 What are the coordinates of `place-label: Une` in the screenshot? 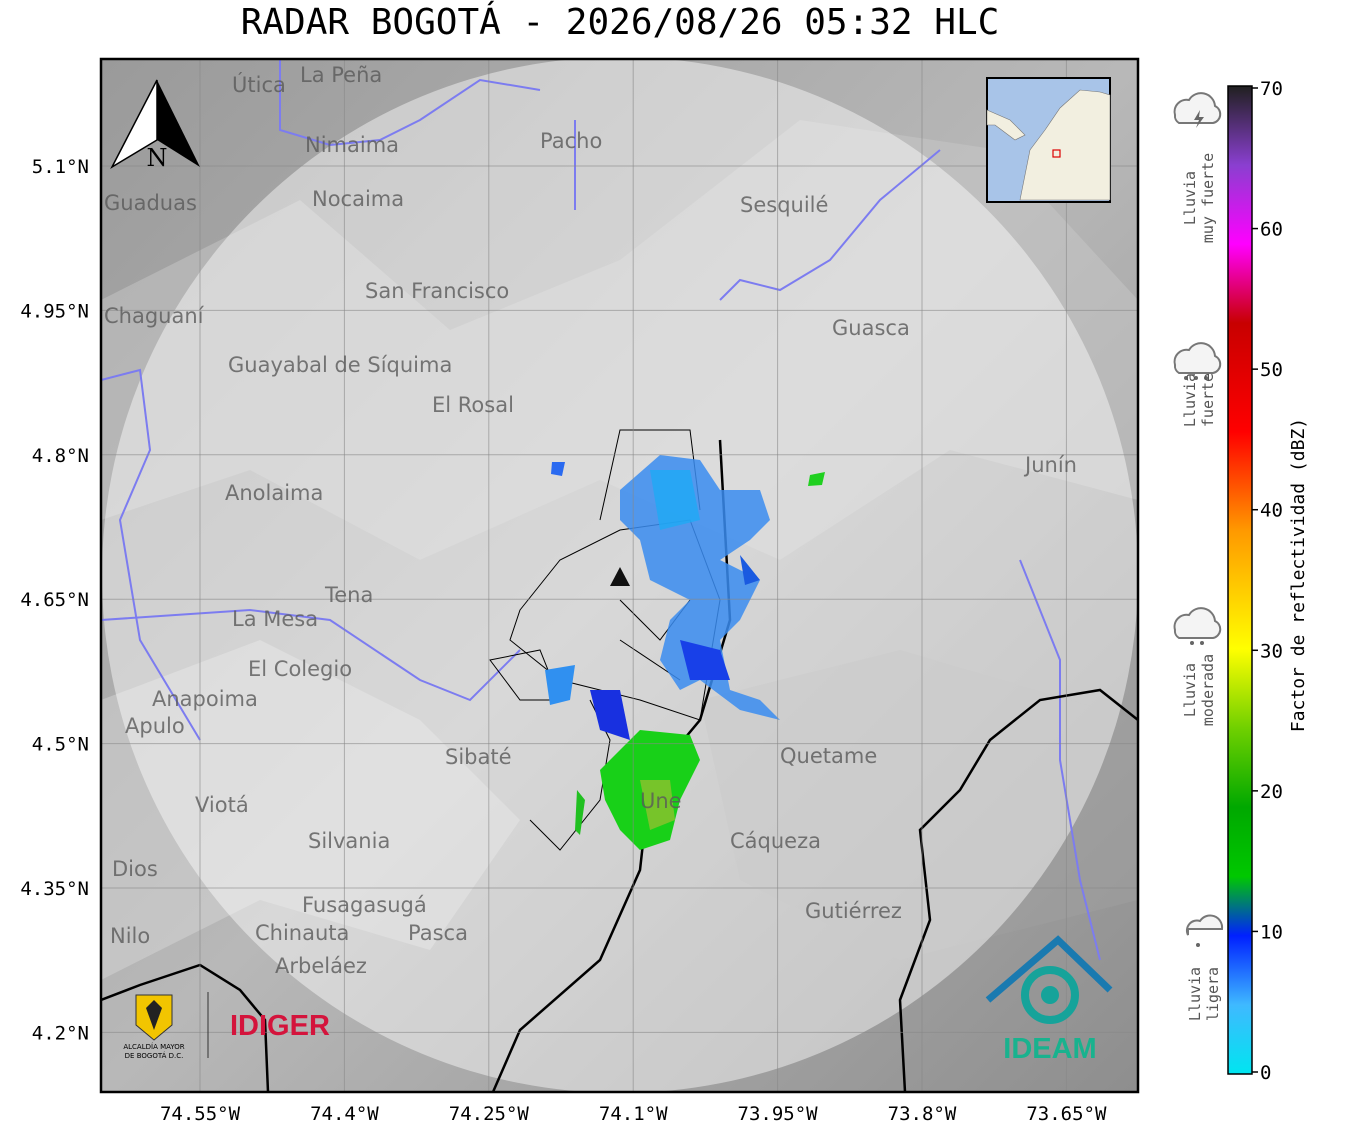 It's located at (661, 801).